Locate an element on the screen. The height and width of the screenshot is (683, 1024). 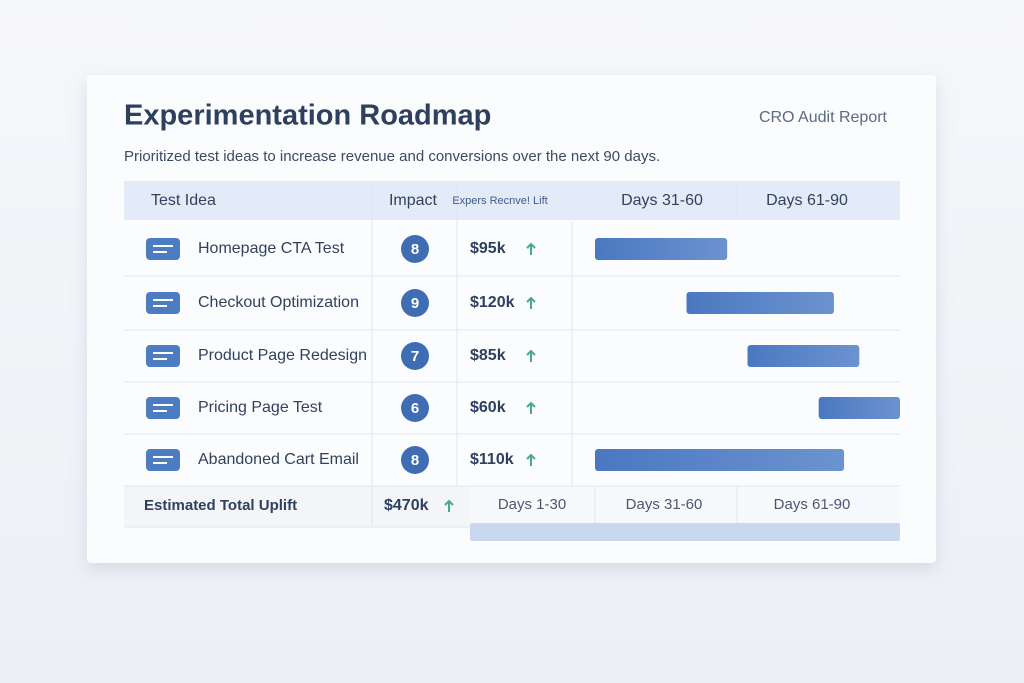
column-header: Test Idea is located at coordinates (183, 200).